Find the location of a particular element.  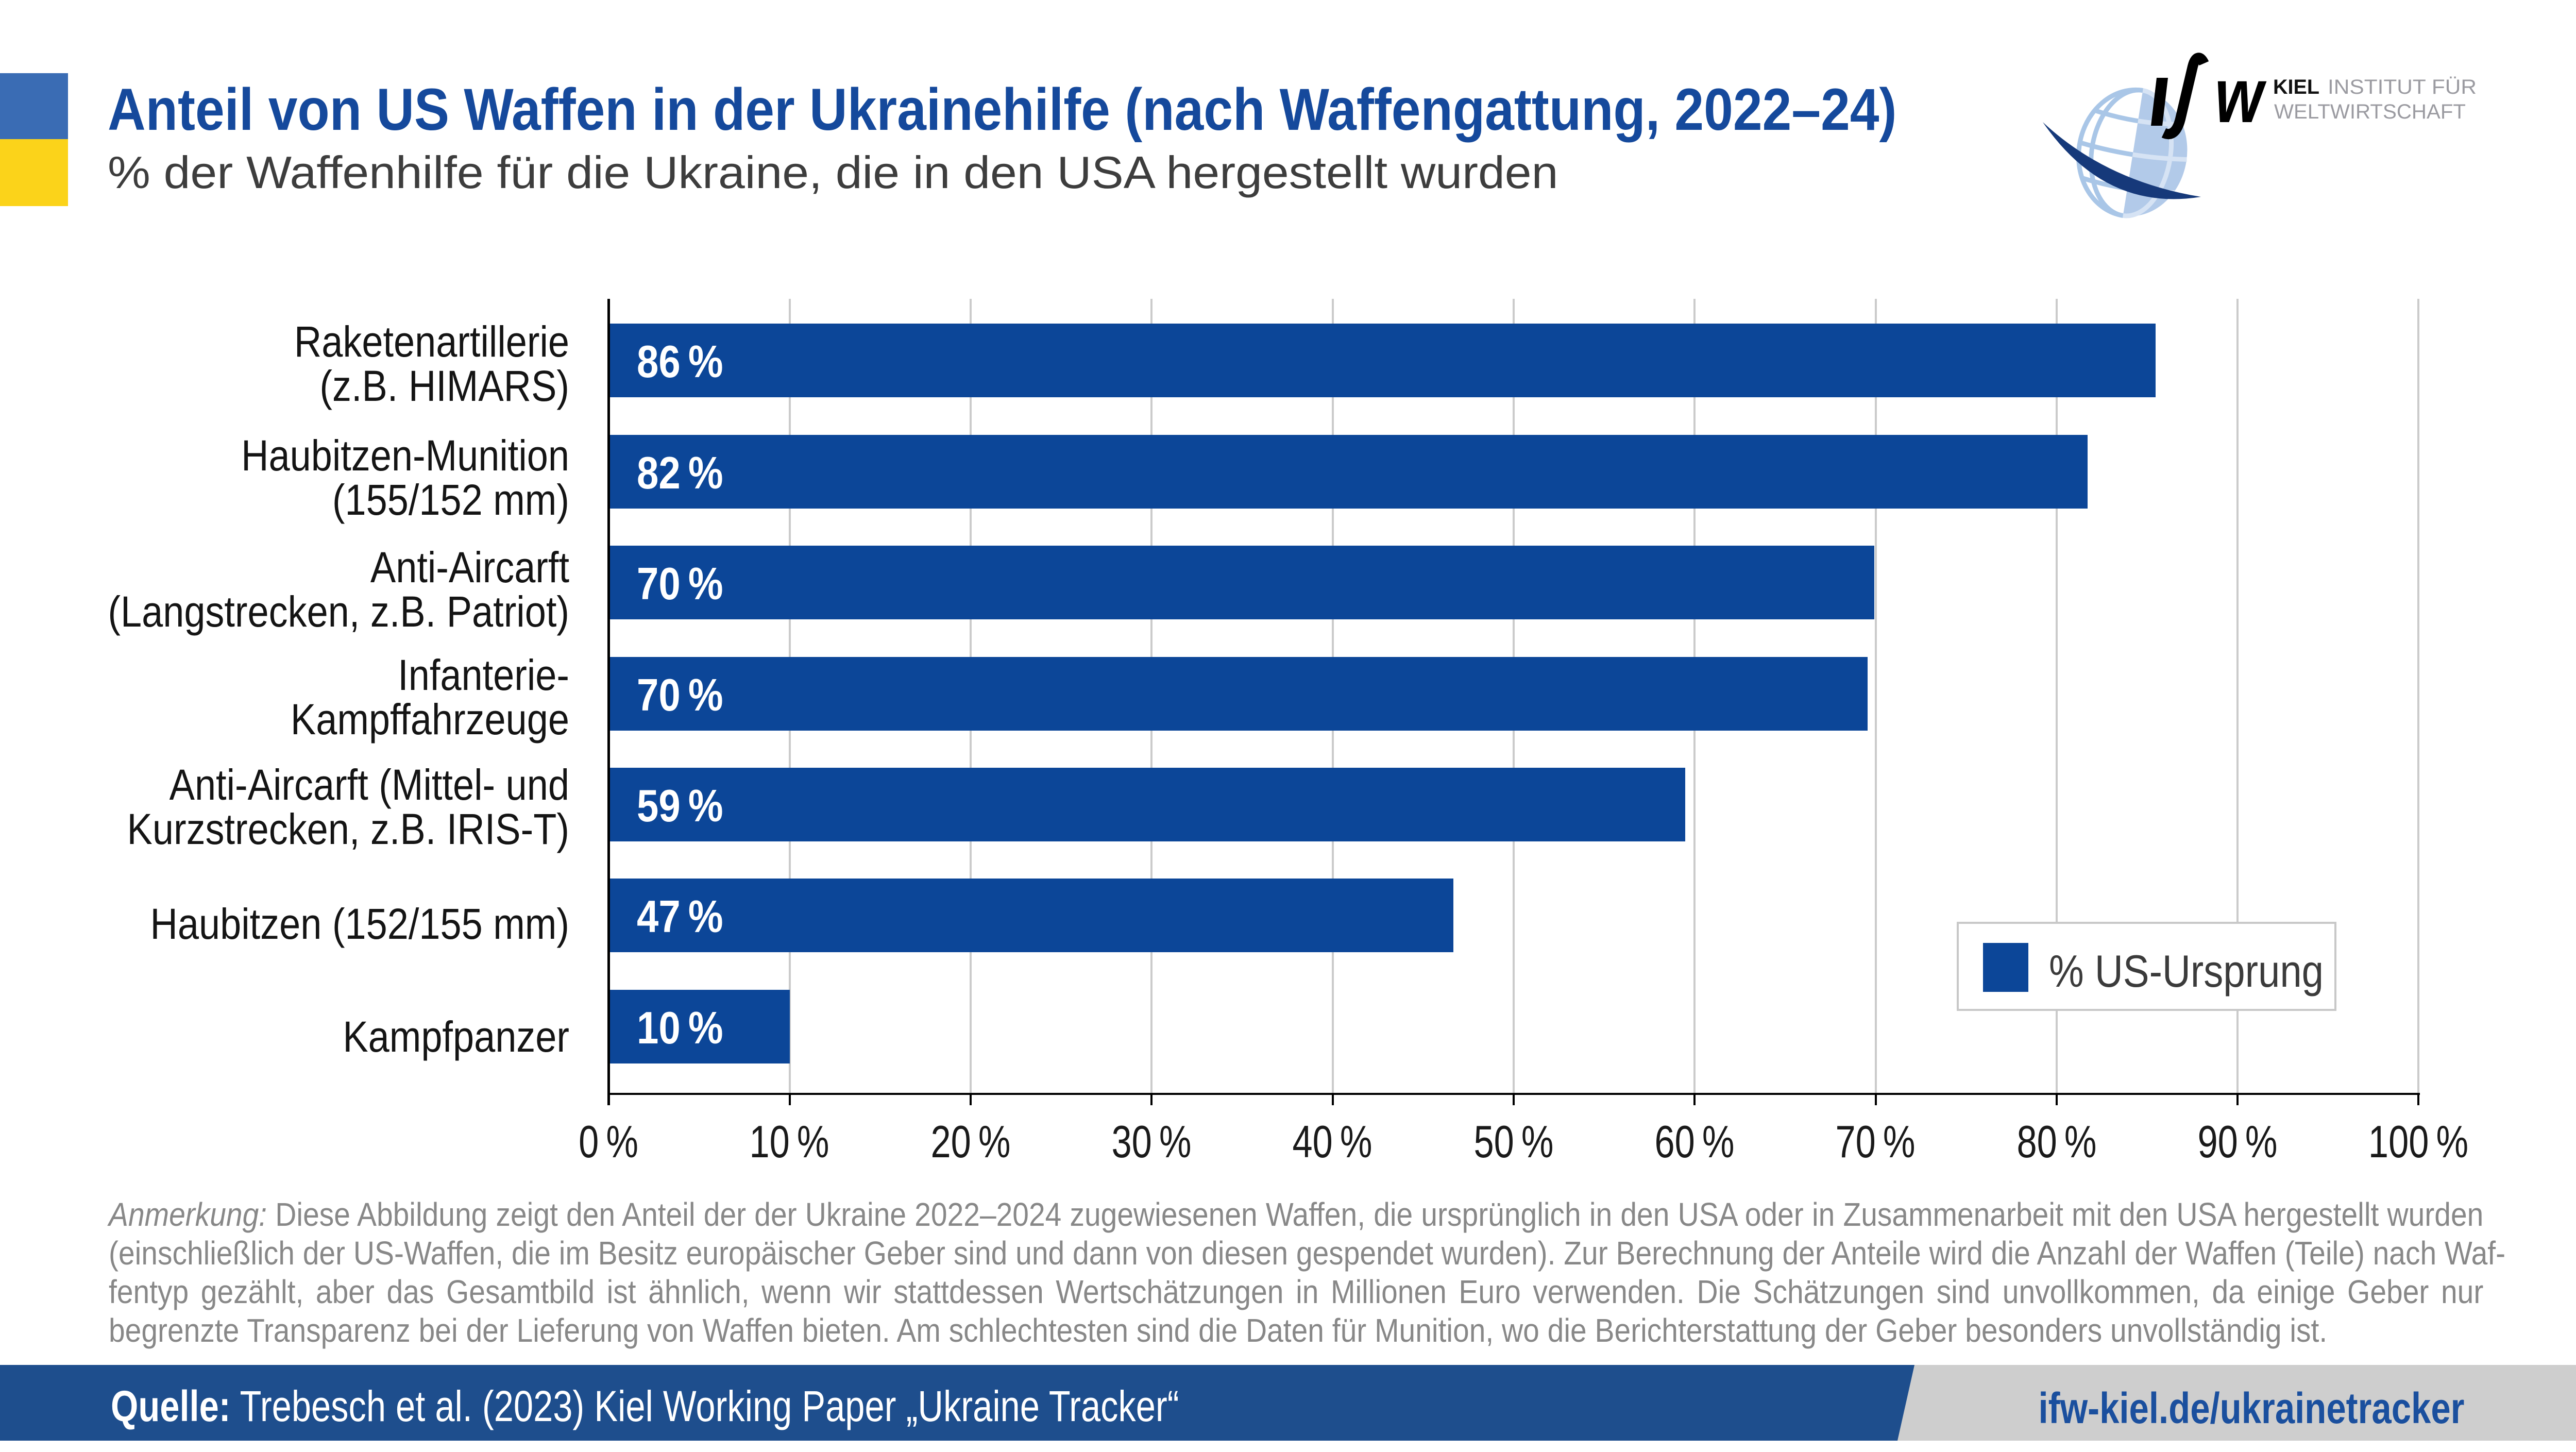

svg-text: KIEL is located at coordinates (2296, 87).